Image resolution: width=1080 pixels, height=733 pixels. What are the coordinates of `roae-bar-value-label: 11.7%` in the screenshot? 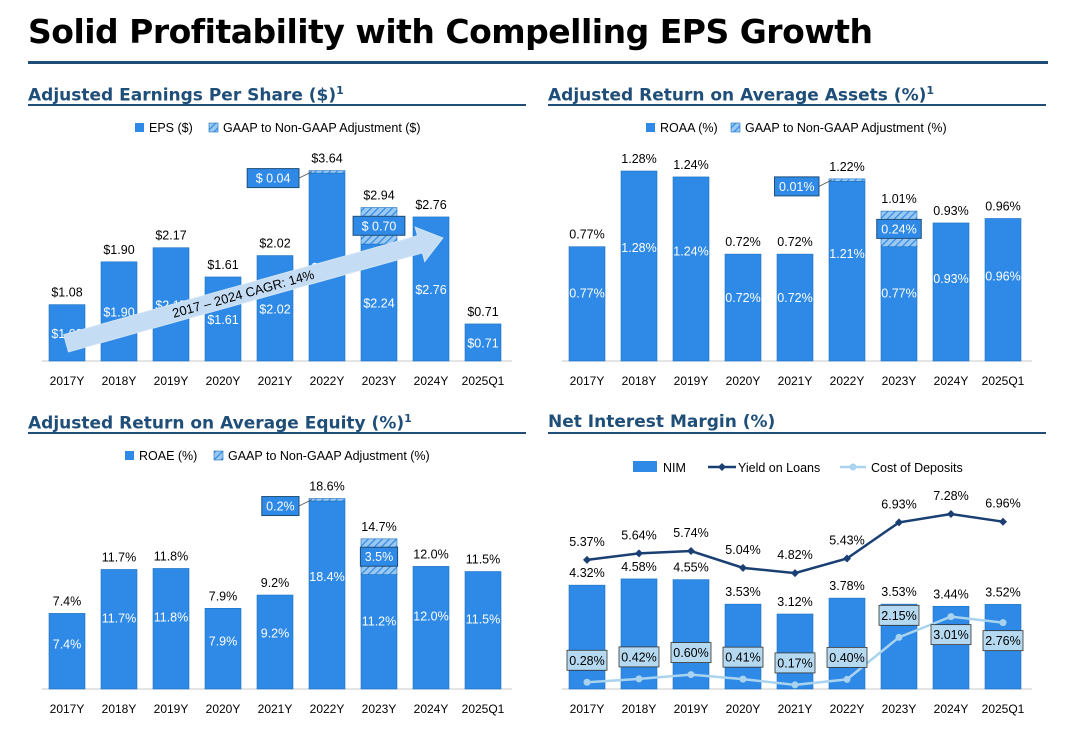 It's located at (119, 618).